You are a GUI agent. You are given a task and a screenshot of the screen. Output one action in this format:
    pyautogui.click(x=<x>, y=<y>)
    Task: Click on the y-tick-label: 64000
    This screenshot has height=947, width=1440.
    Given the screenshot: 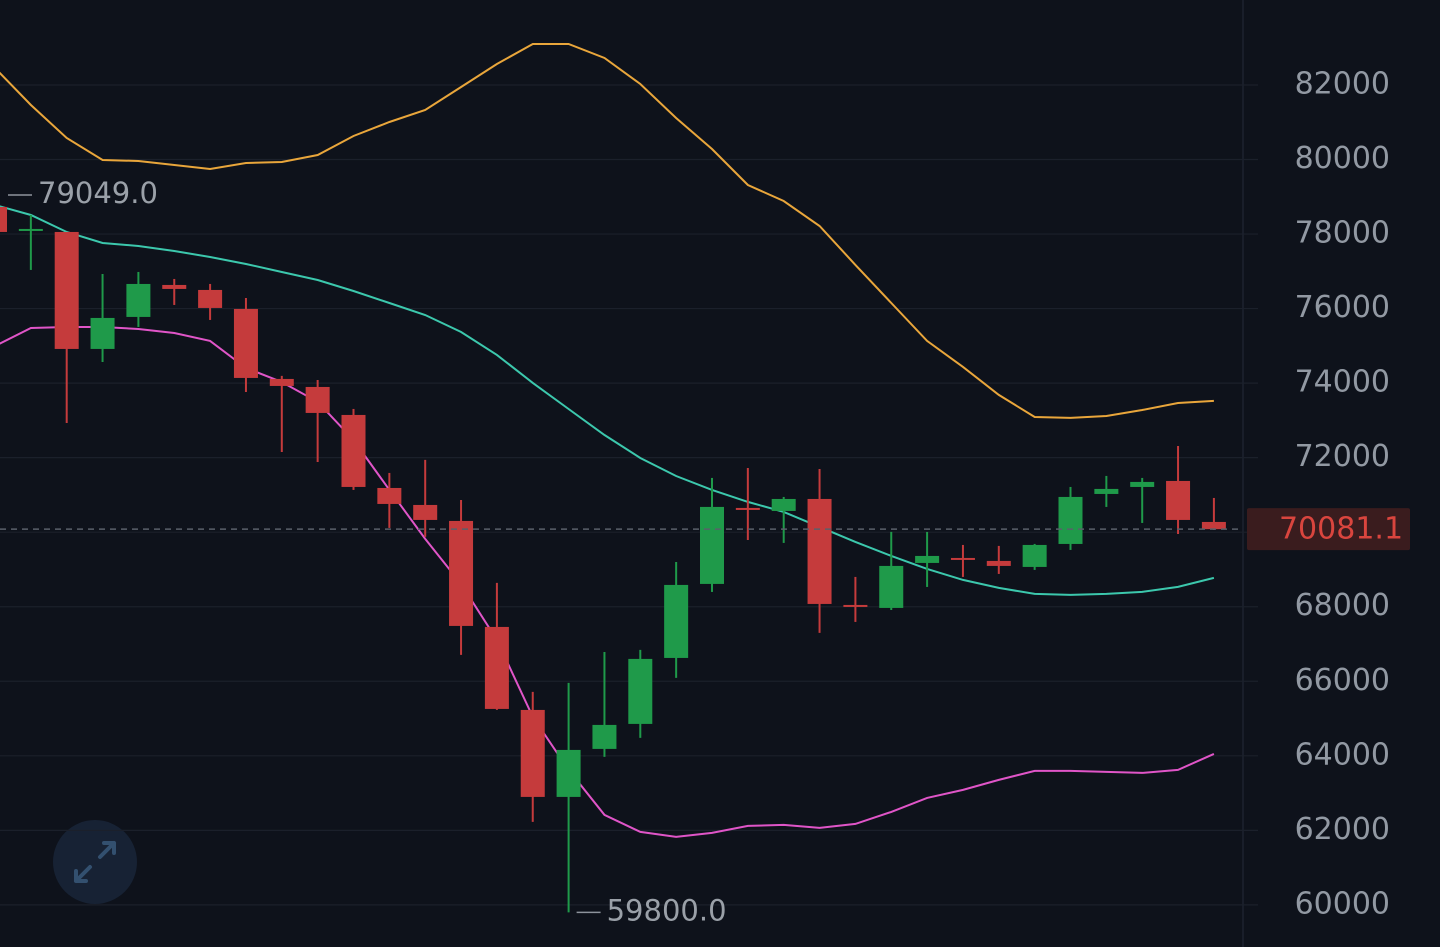 What is the action you would take?
    pyautogui.click(x=1342, y=754)
    